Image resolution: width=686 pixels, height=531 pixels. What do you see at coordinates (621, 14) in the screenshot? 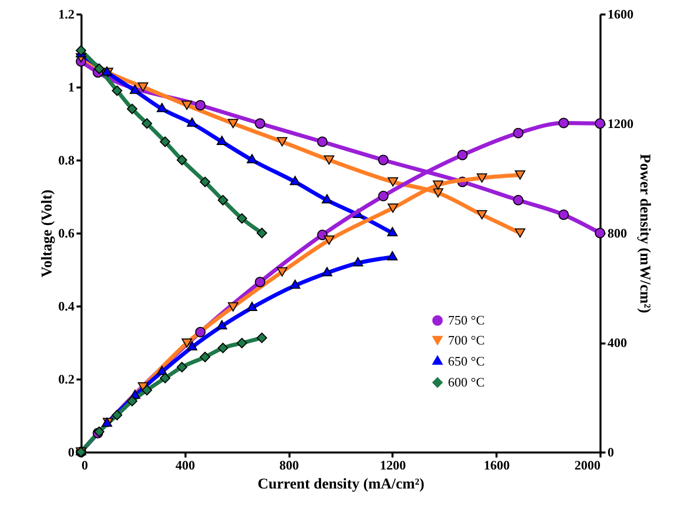
I see `y2-tick-label: 1600` at bounding box center [621, 14].